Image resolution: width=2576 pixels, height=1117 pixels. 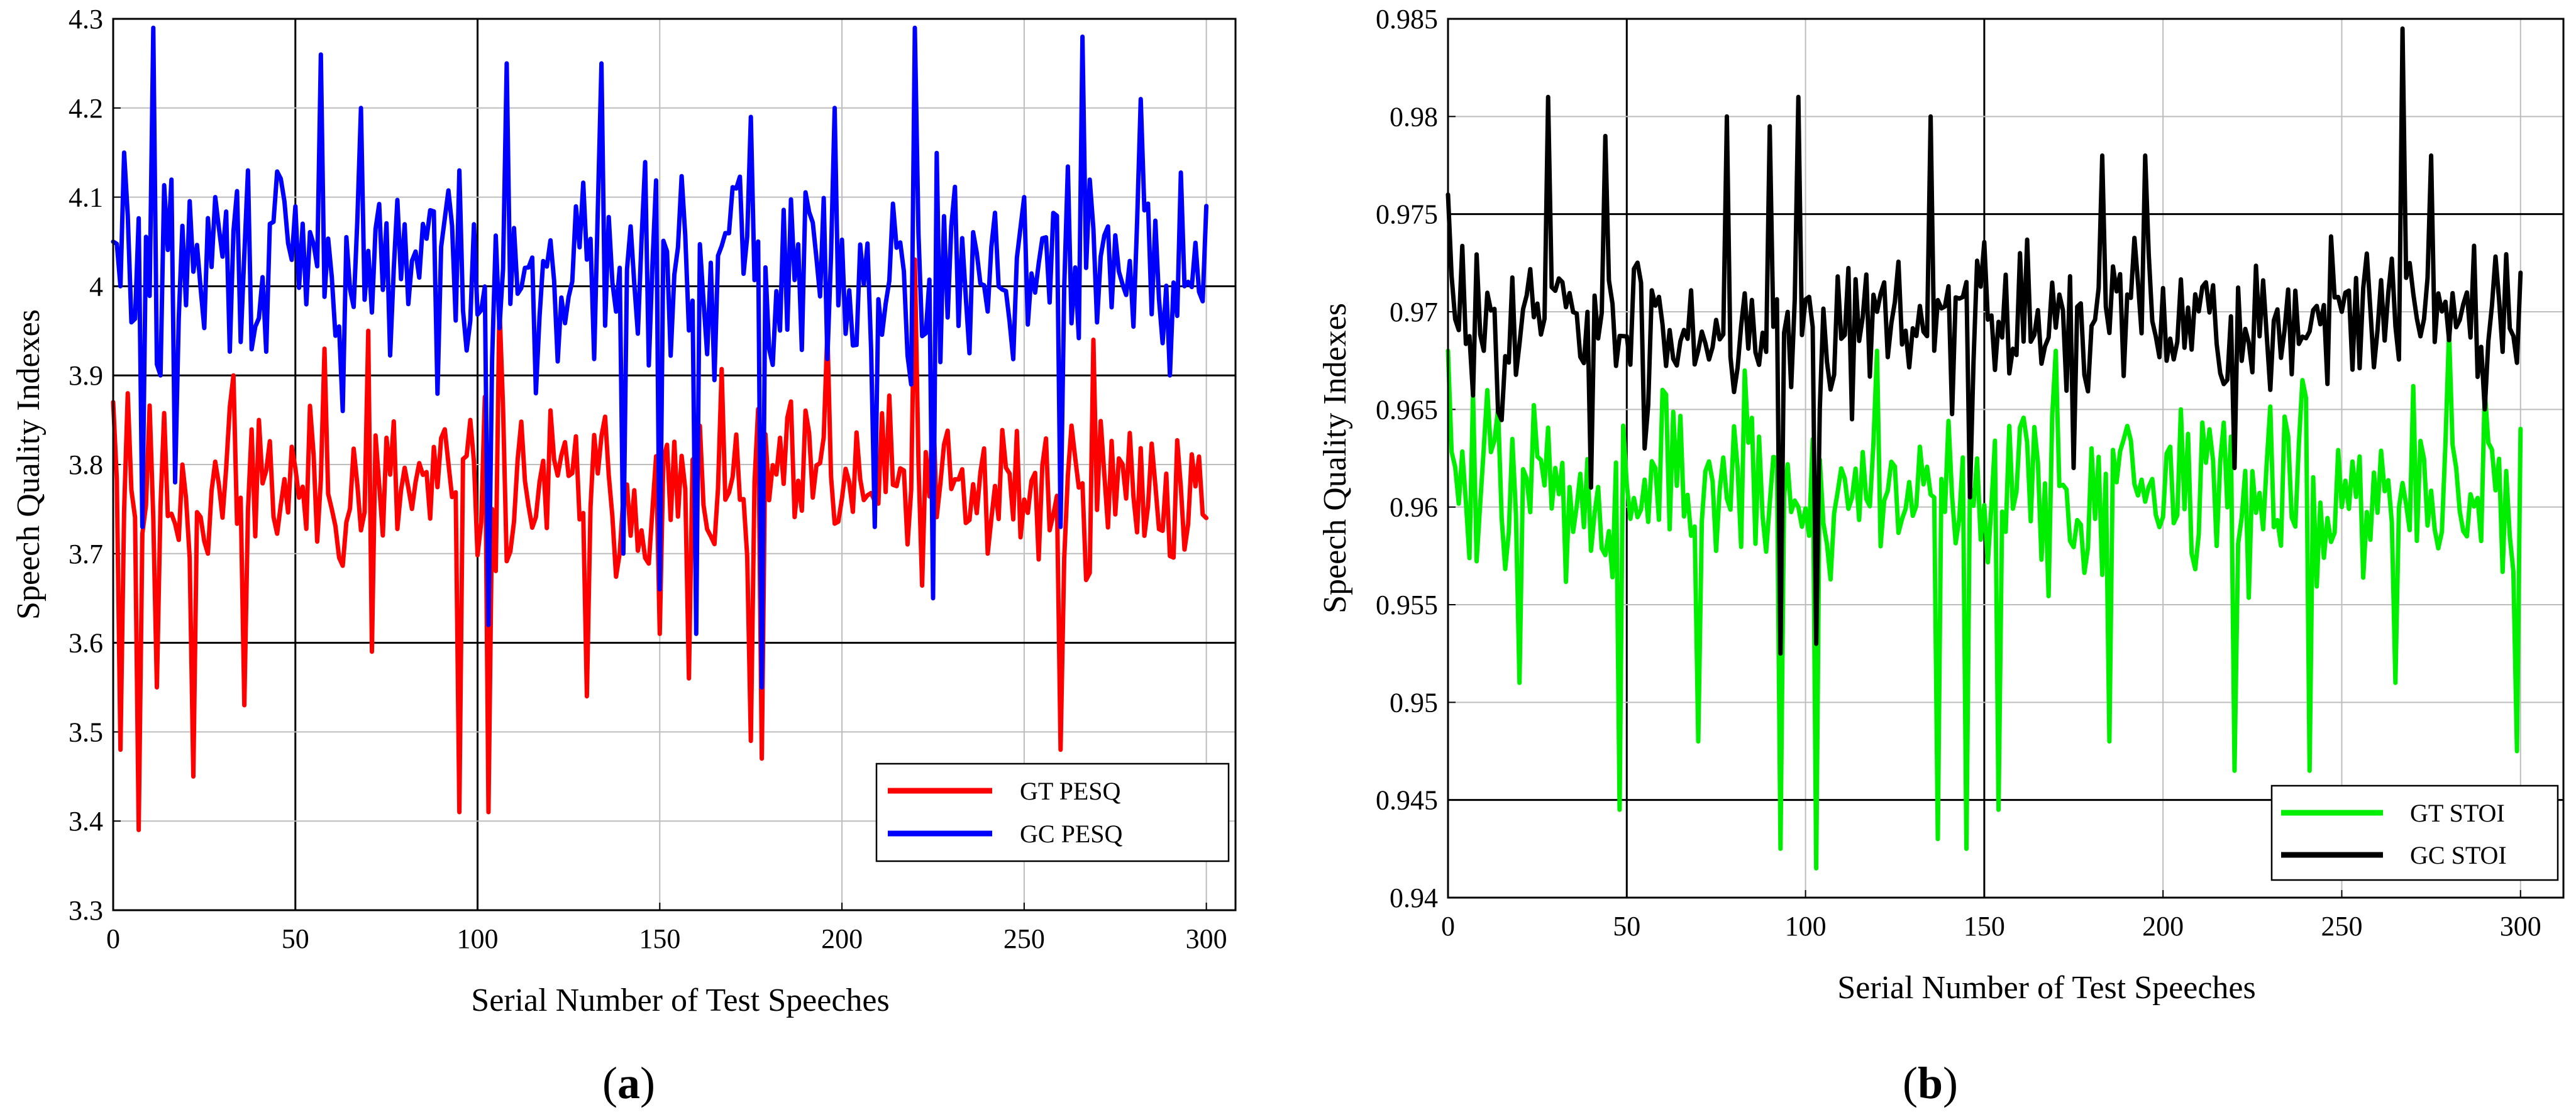 I want to click on y-tick-label: 0.975, so click(x=1407, y=214).